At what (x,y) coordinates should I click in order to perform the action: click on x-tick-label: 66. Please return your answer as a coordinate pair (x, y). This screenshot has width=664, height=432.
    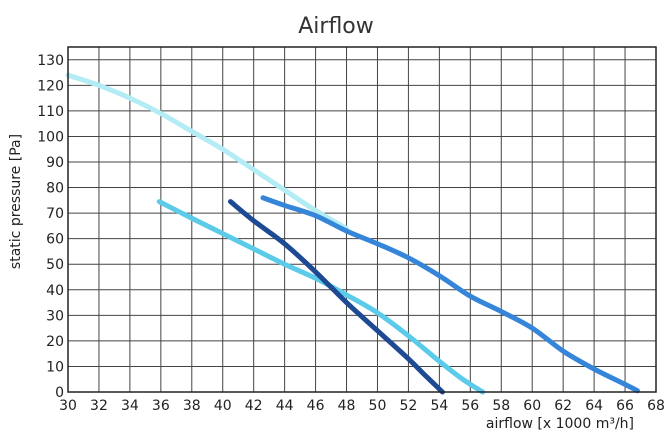
    Looking at the image, I should click on (625, 406).